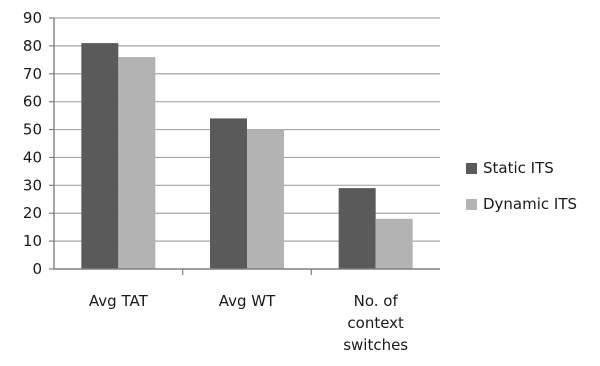  I want to click on y-tick-label: 10, so click(32, 241).